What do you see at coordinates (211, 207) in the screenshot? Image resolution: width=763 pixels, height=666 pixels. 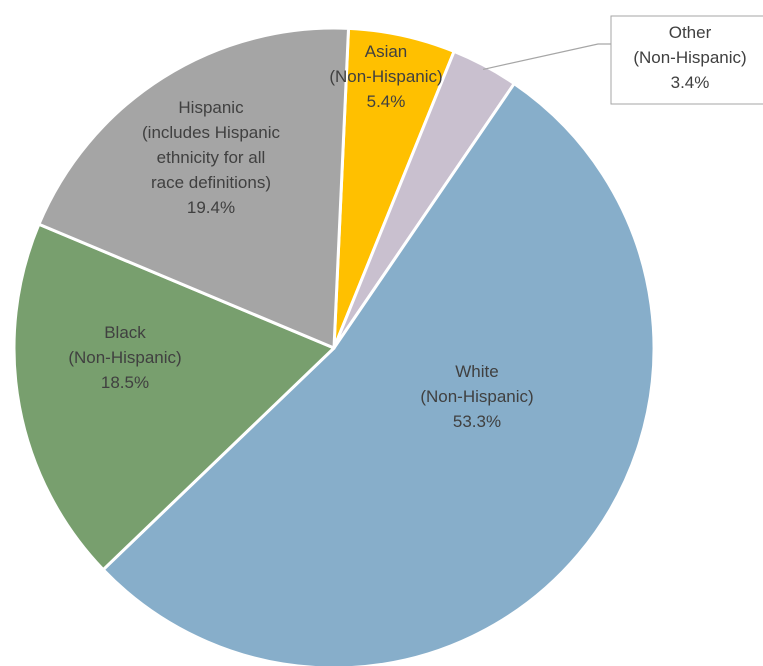 I see `value-label-hispanic: 19.4%` at bounding box center [211, 207].